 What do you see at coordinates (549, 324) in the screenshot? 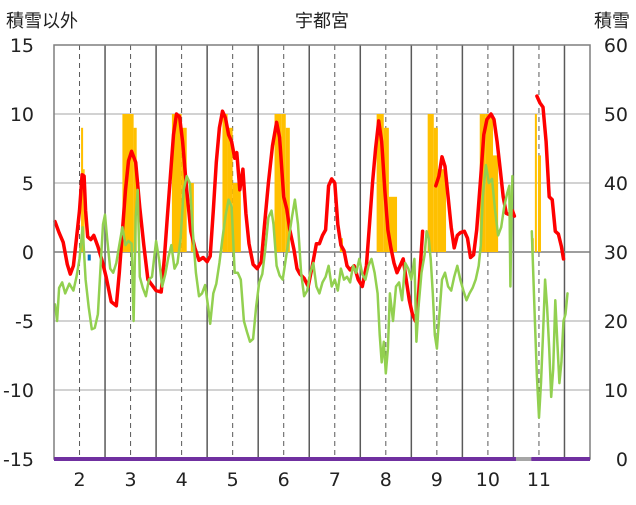
I see `green-line-2-series` at bounding box center [549, 324].